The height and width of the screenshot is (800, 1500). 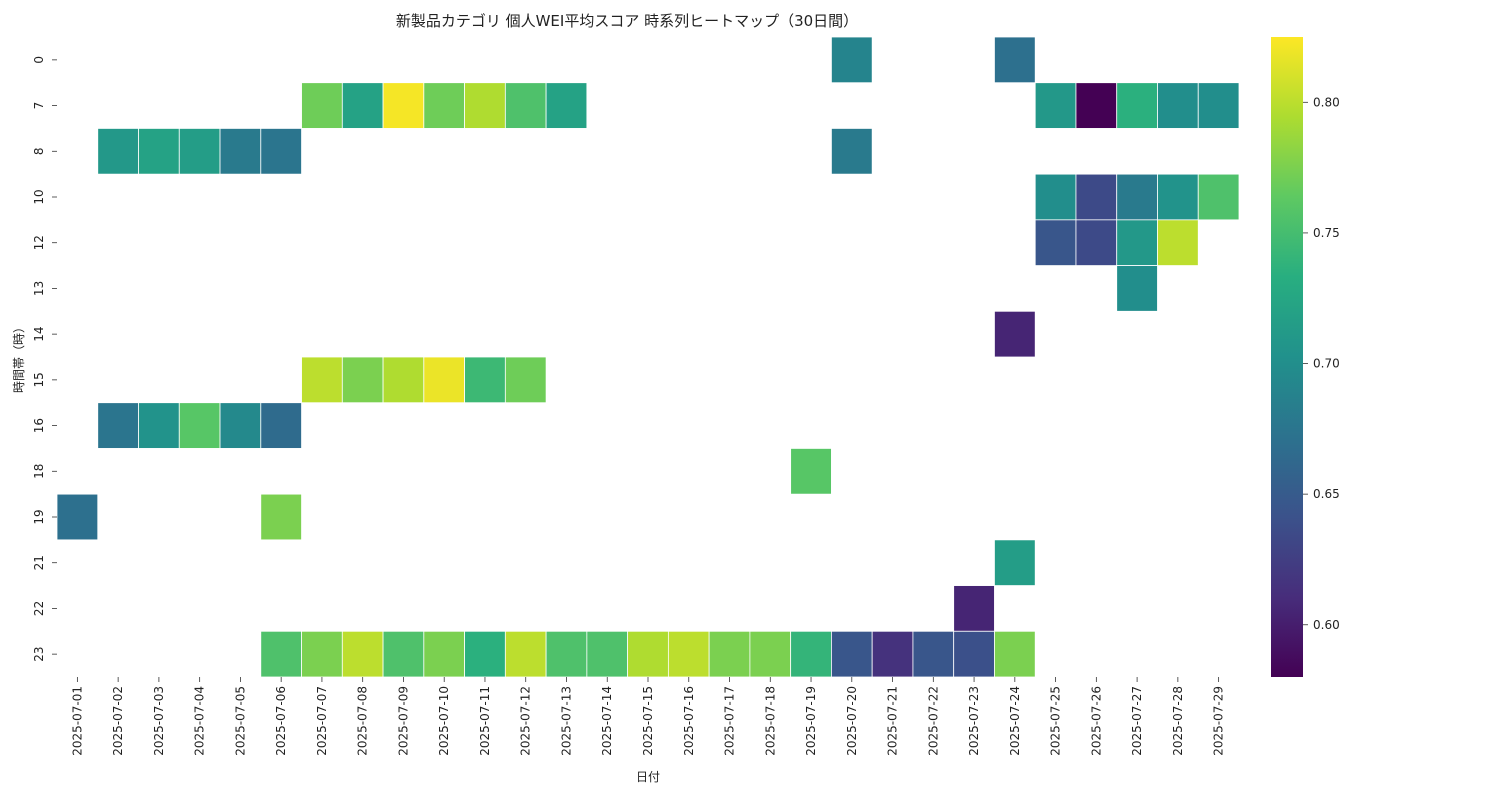 What do you see at coordinates (39, 562) in the screenshot?
I see `y-tick-label: 21` at bounding box center [39, 562].